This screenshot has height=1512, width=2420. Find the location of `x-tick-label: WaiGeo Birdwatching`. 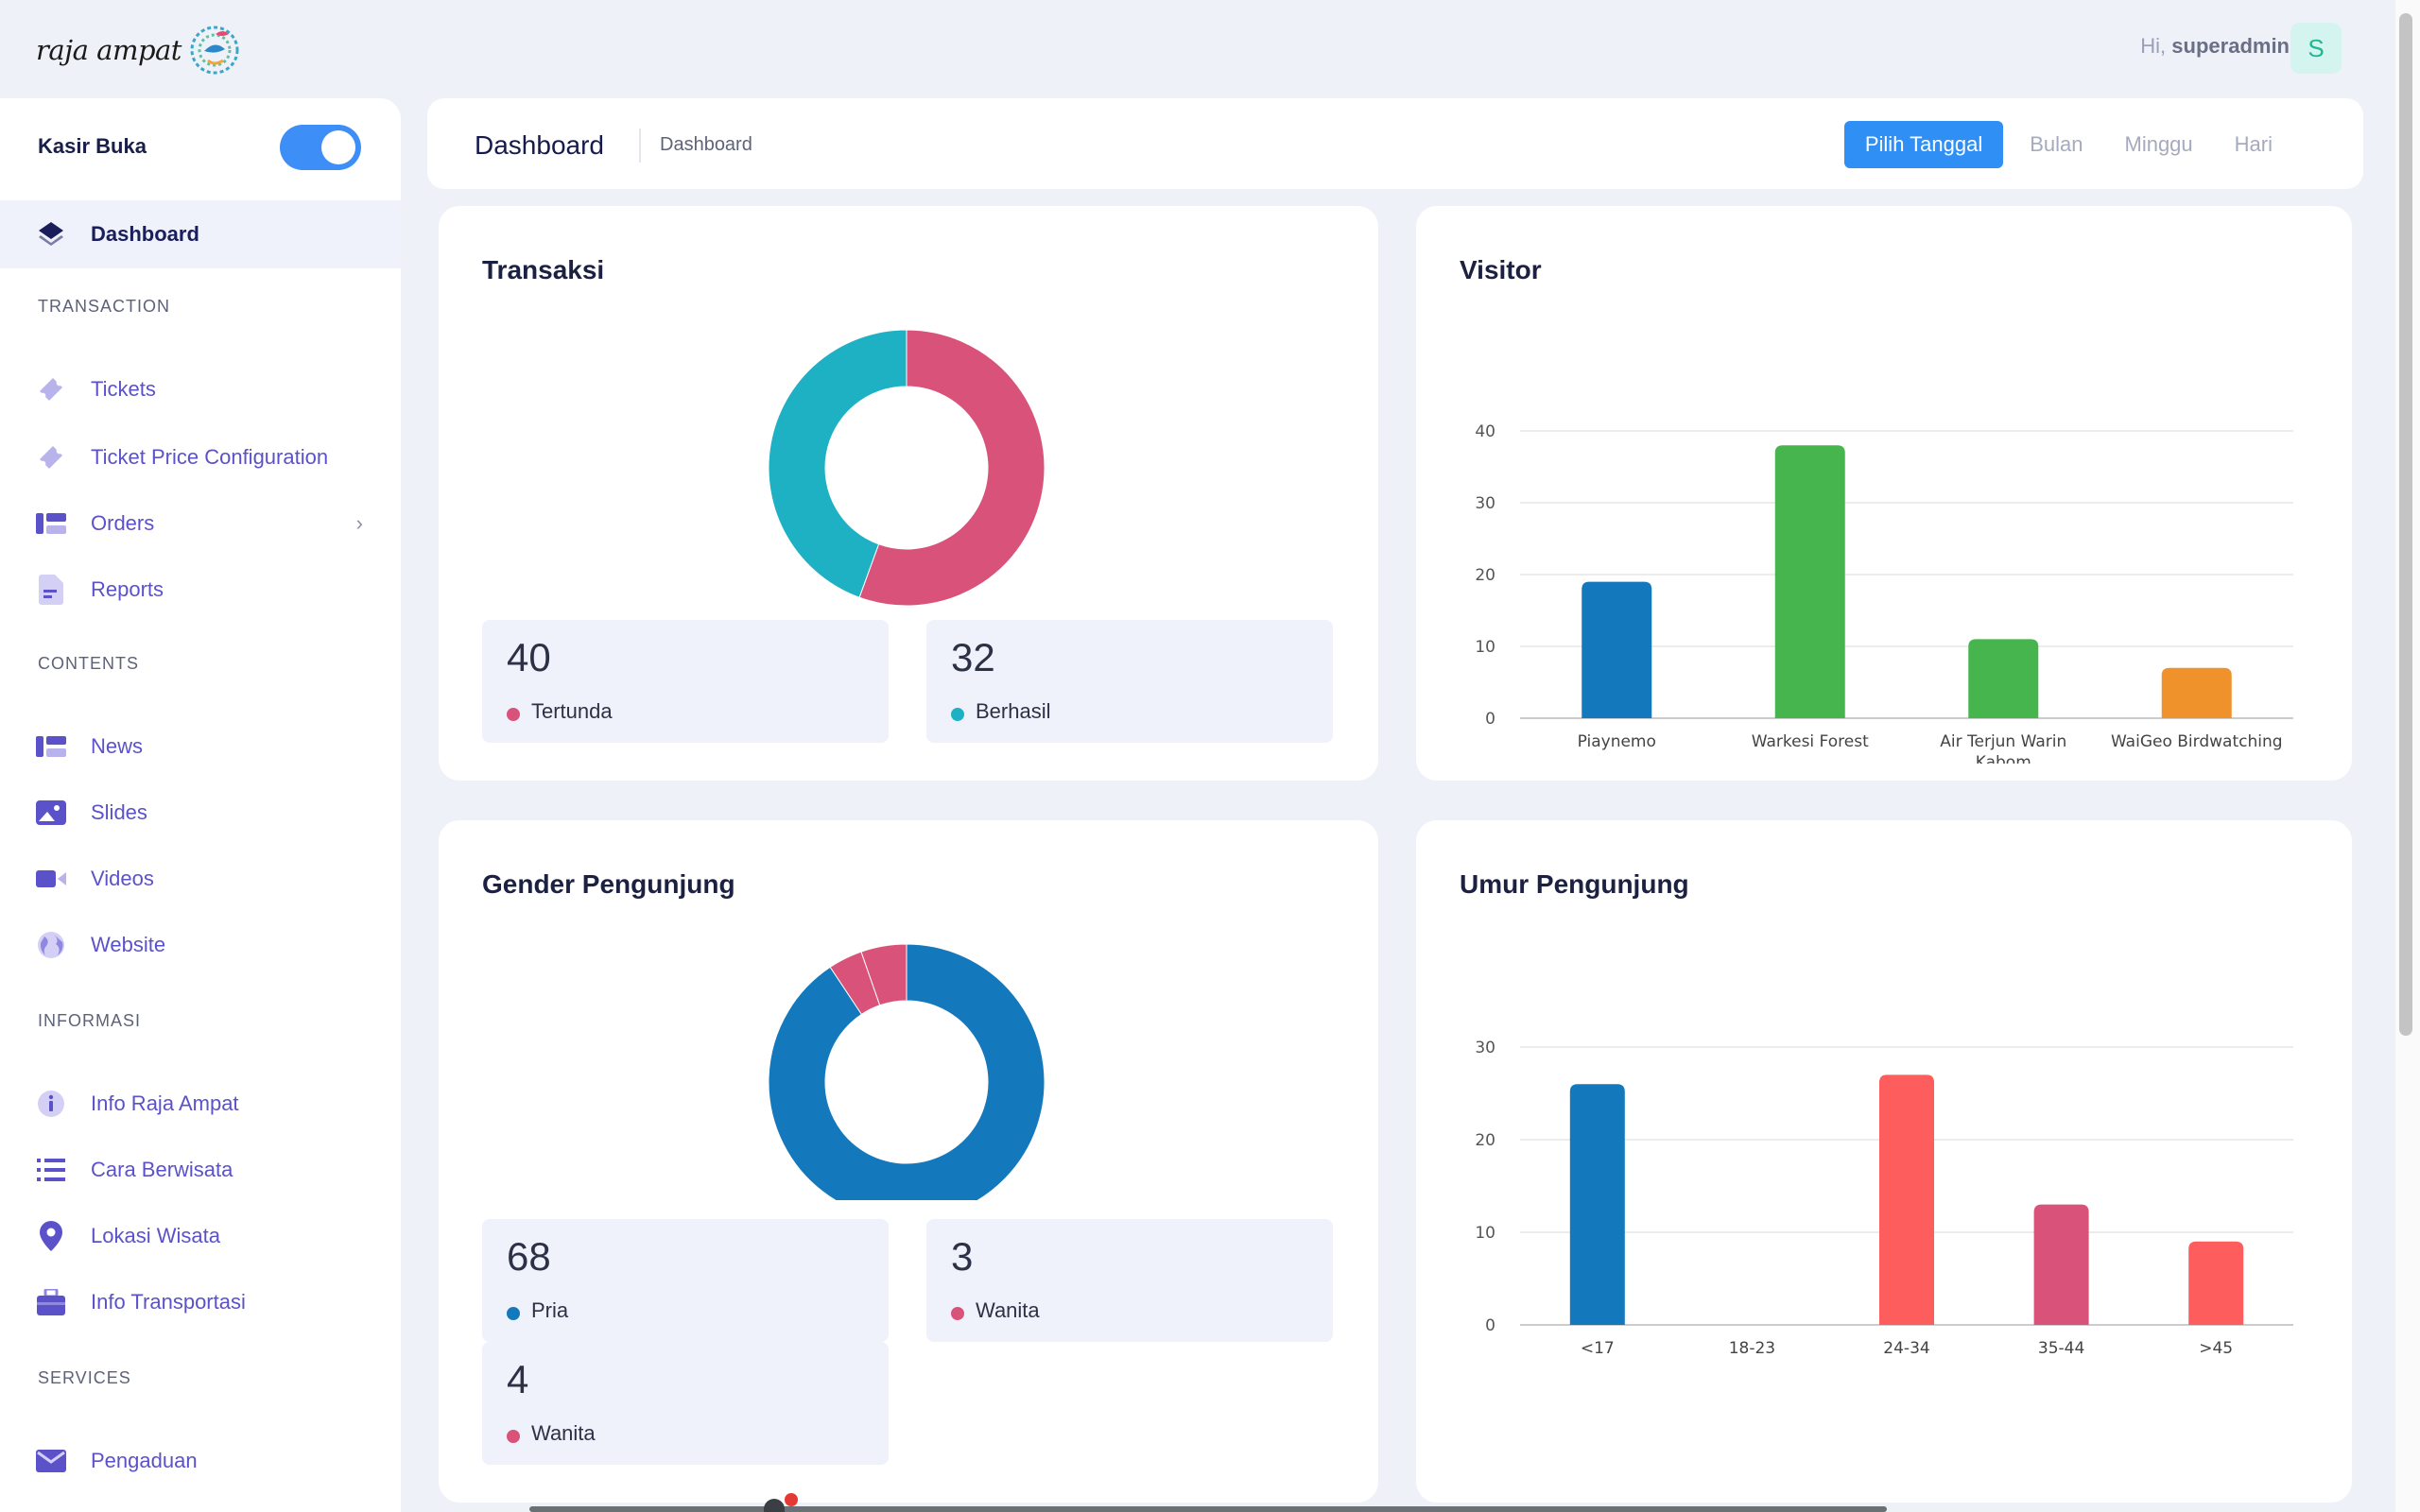

x-tick-label: WaiGeo Birdwatching is located at coordinates (2197, 741).